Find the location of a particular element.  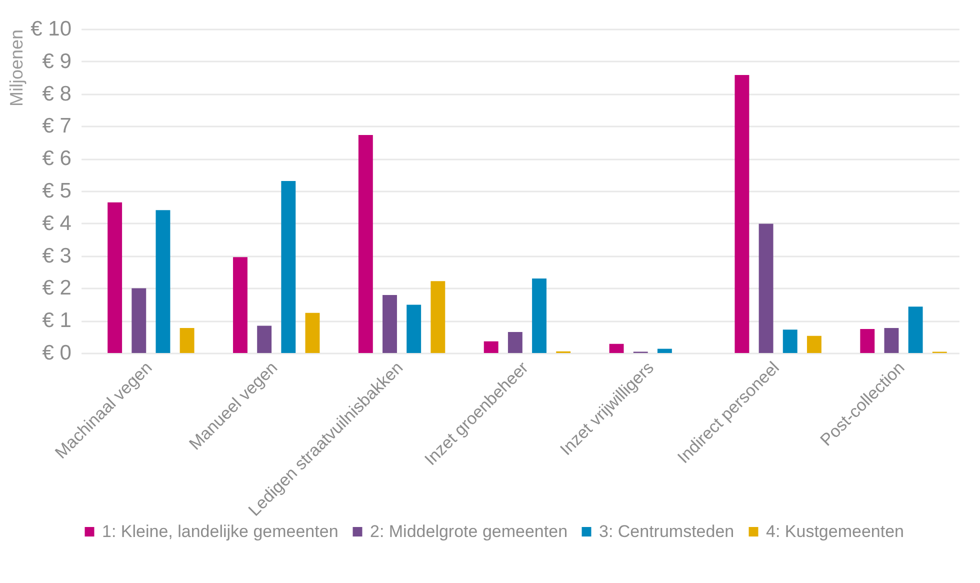

y-tick-label: € 1 is located at coordinates (57, 320).